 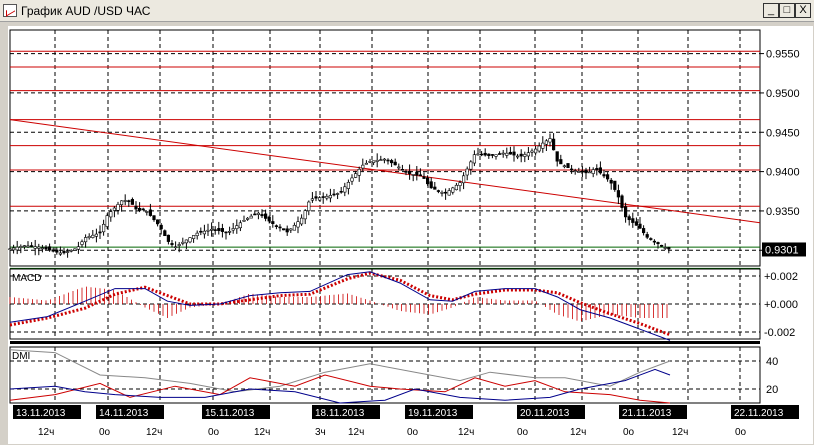 I want to click on price-tick-label: 0.9500, so click(x=783, y=94).